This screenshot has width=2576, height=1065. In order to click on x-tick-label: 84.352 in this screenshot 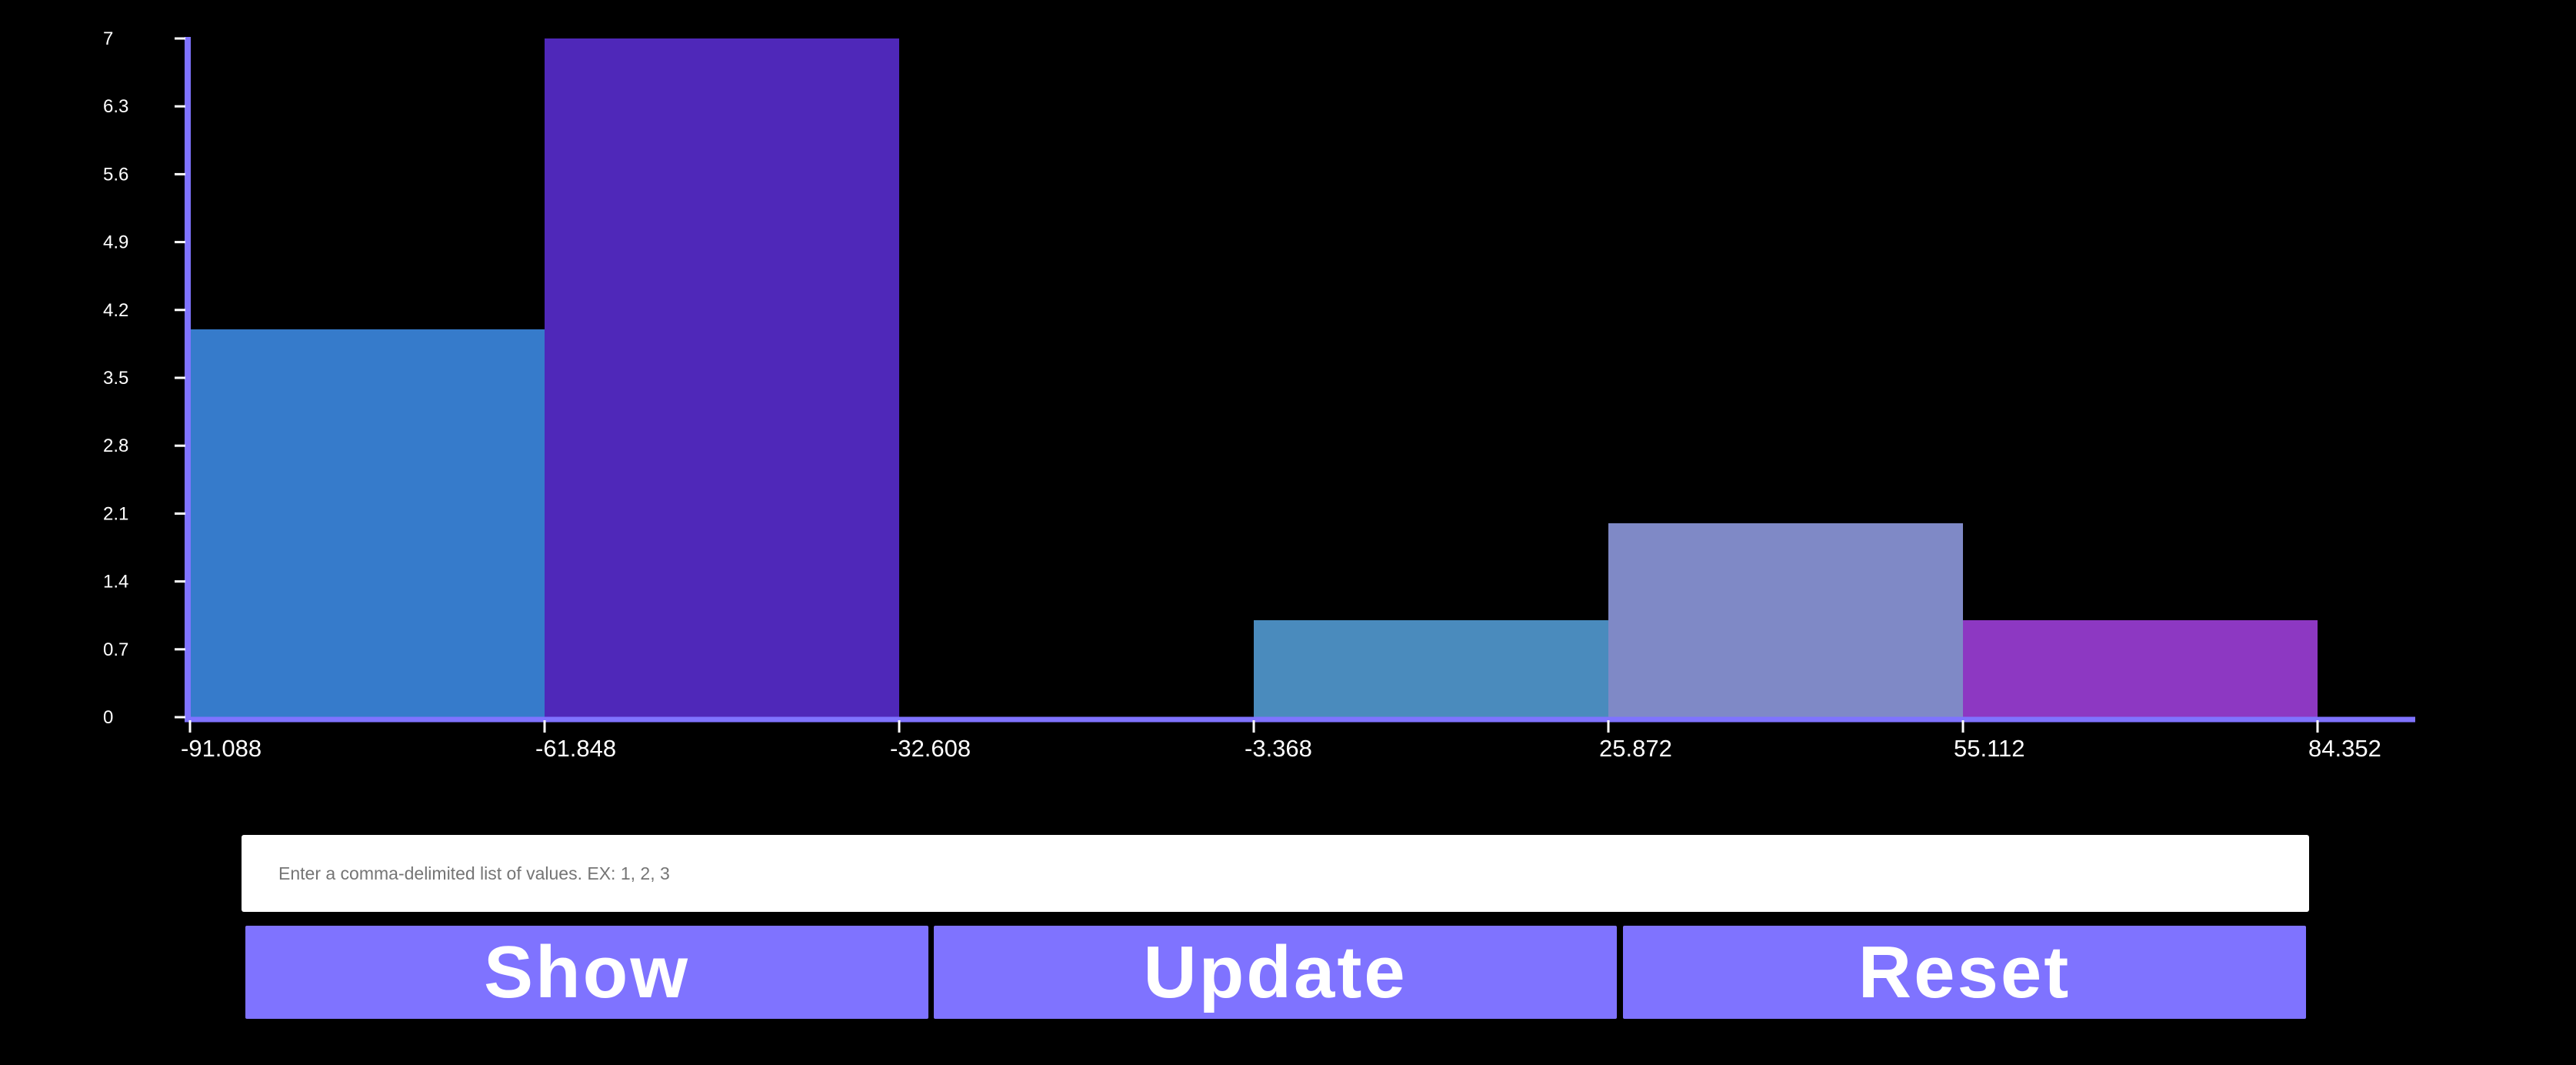, I will do `click(2344, 748)`.